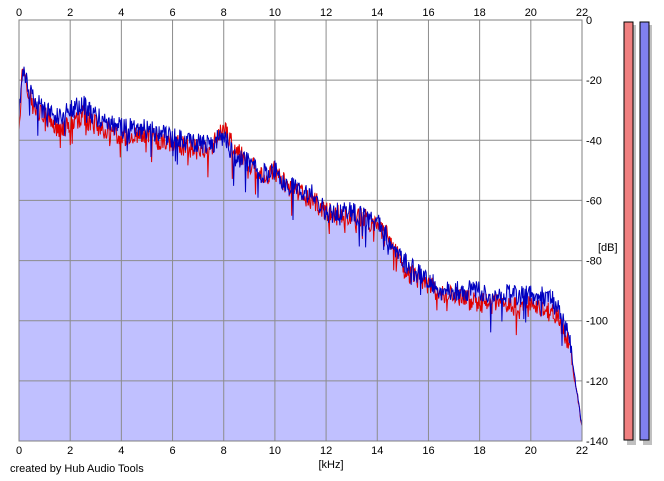  What do you see at coordinates (608, 248) in the screenshot?
I see `y-axis-label: [dB]` at bounding box center [608, 248].